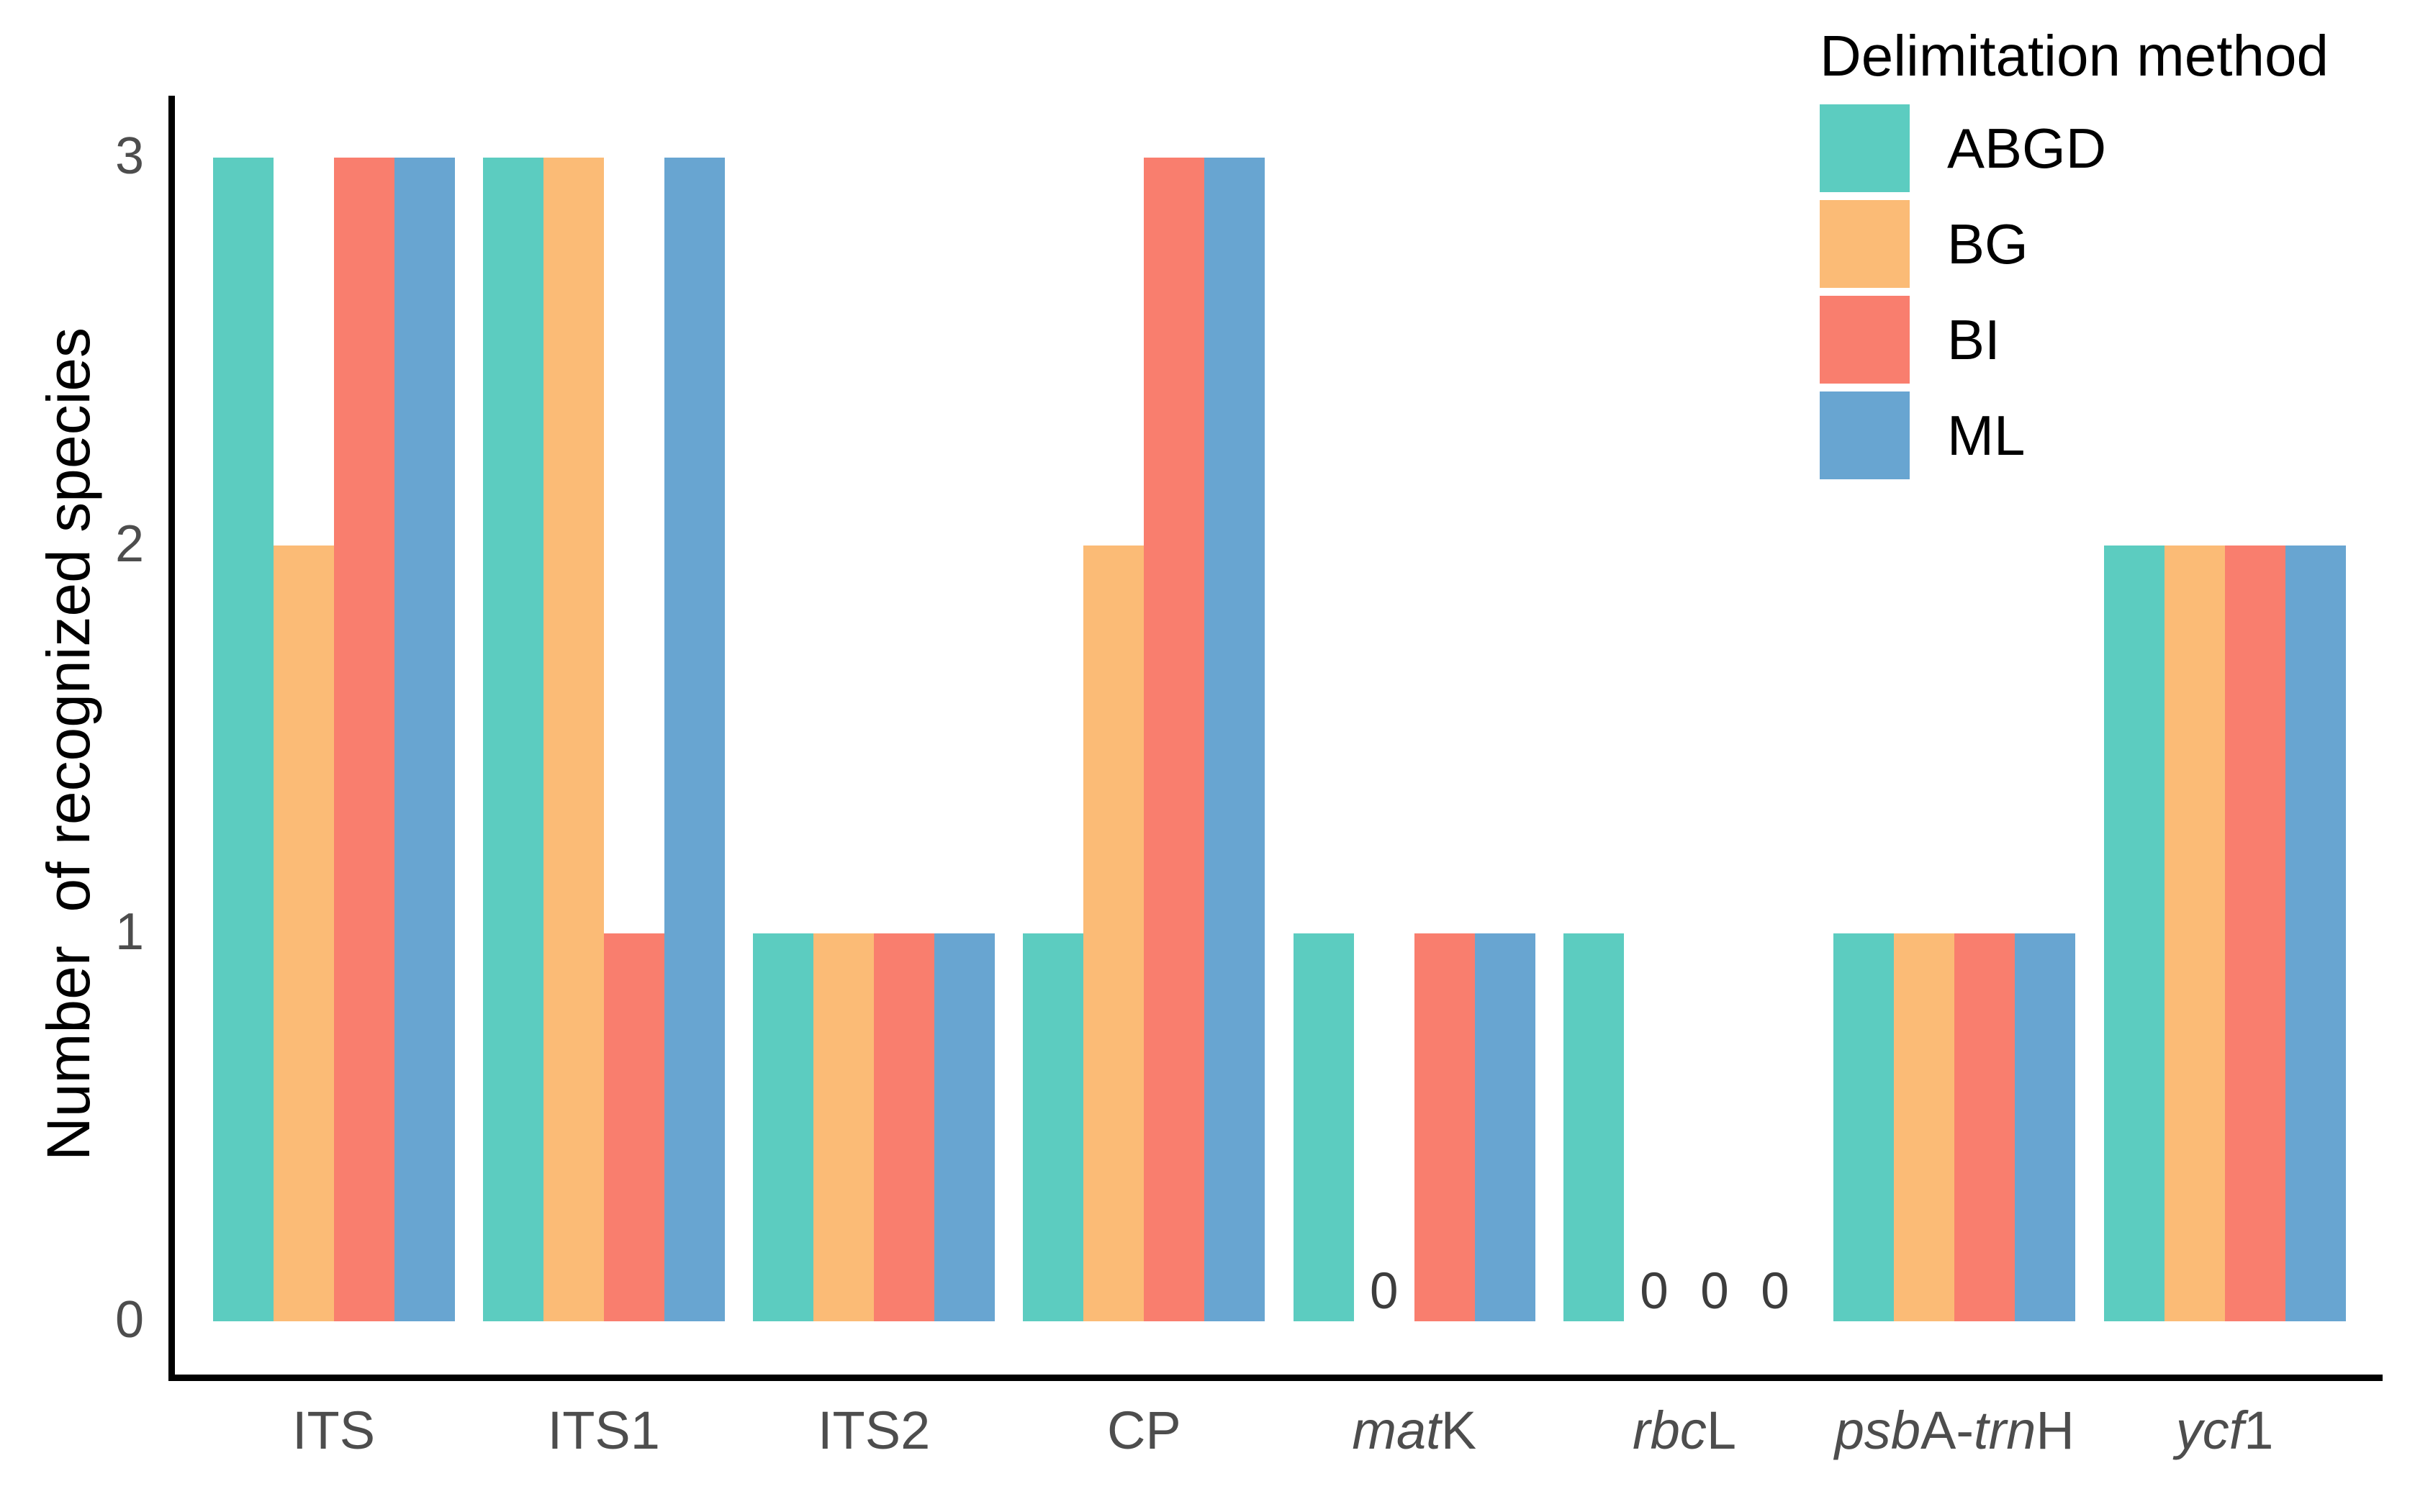 Image resolution: width=2415 pixels, height=1512 pixels. What do you see at coordinates (1174, 740) in the screenshot?
I see `bar-CP-BI` at bounding box center [1174, 740].